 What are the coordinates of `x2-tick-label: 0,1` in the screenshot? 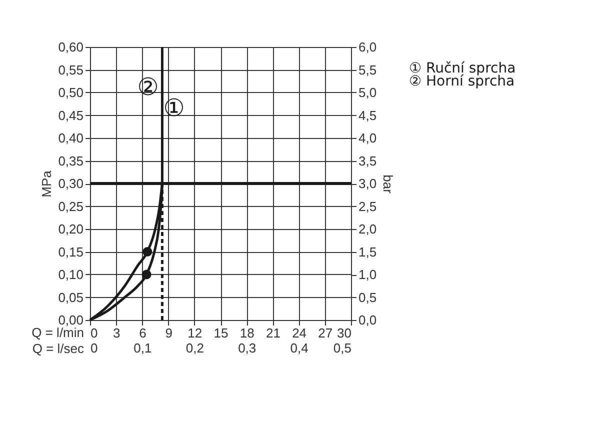 It's located at (143, 348).